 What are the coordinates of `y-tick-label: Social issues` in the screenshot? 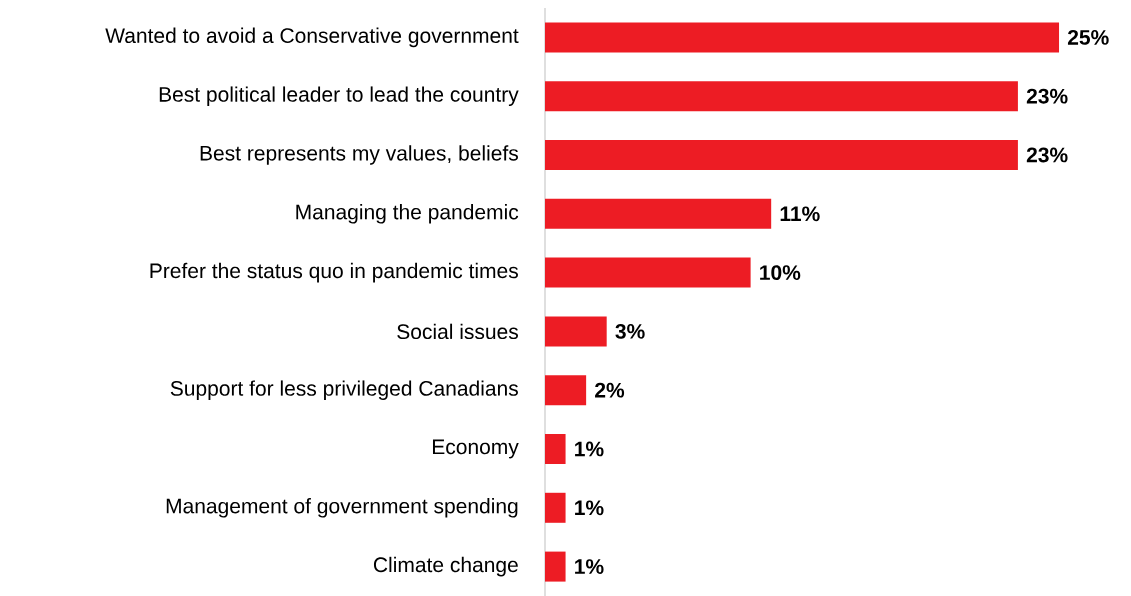 It's located at (457, 331).